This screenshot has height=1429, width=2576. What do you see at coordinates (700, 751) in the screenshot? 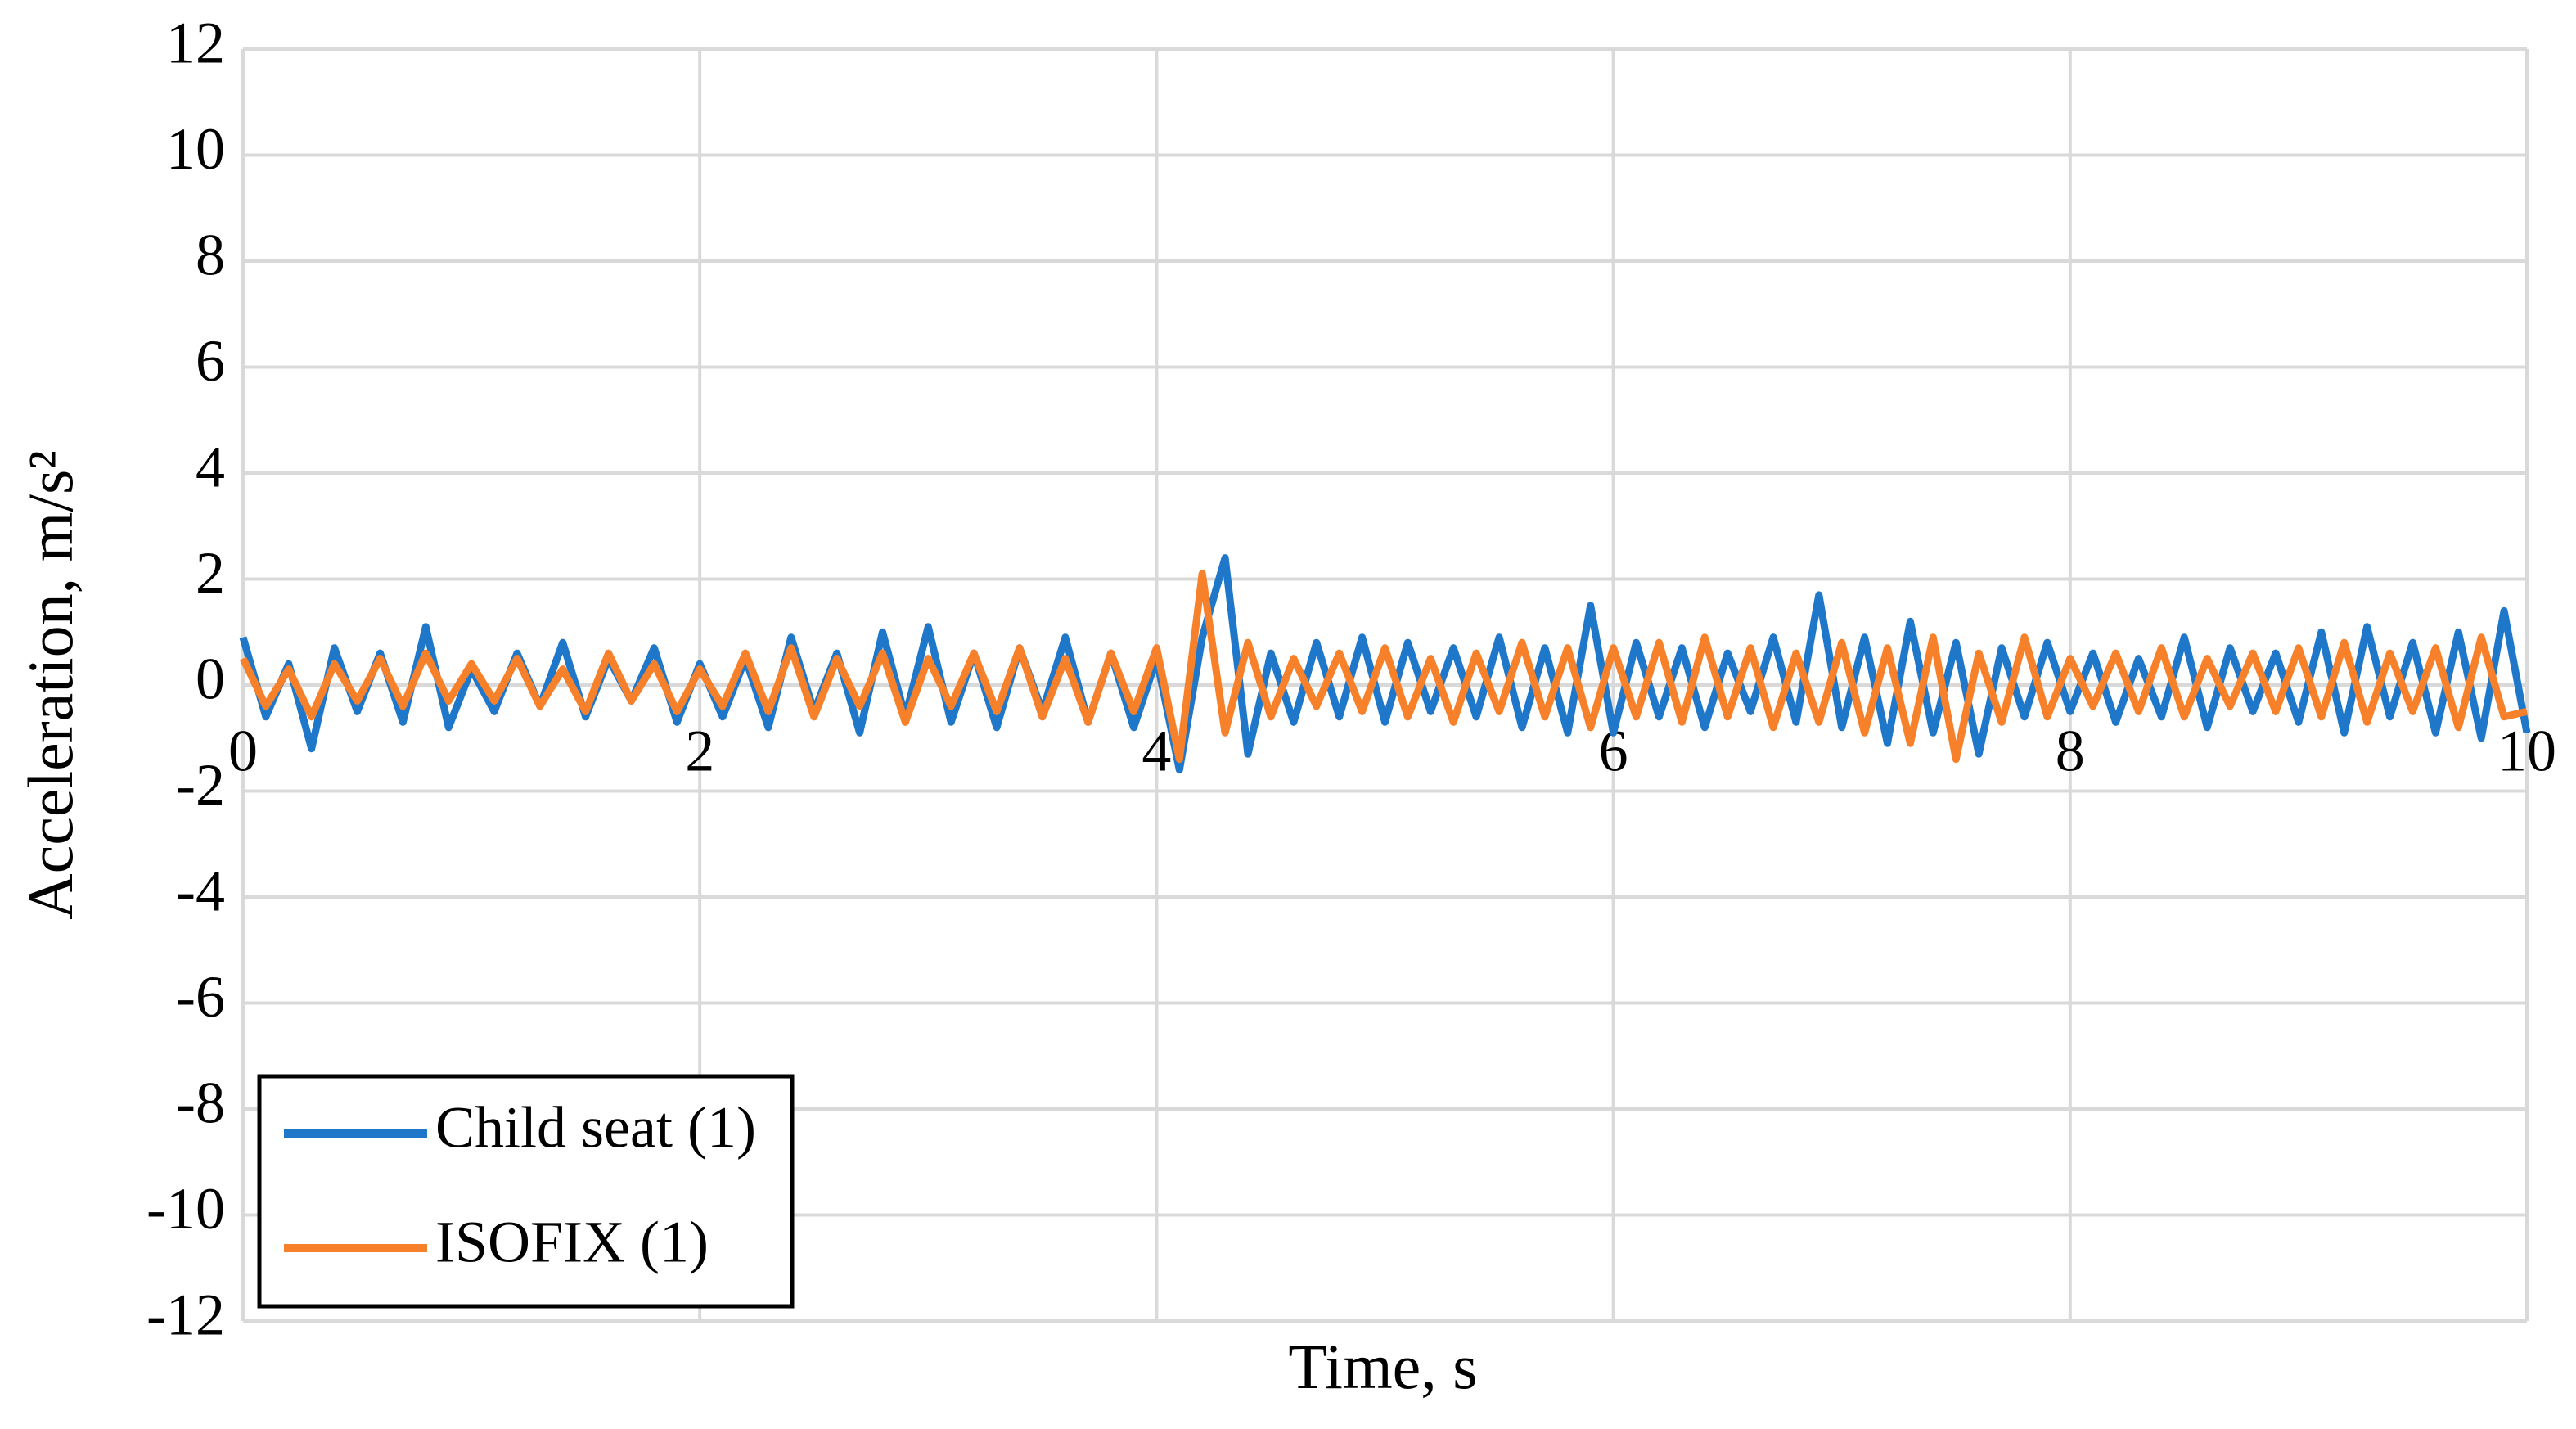
I see `x-tick-label: 2` at bounding box center [700, 751].